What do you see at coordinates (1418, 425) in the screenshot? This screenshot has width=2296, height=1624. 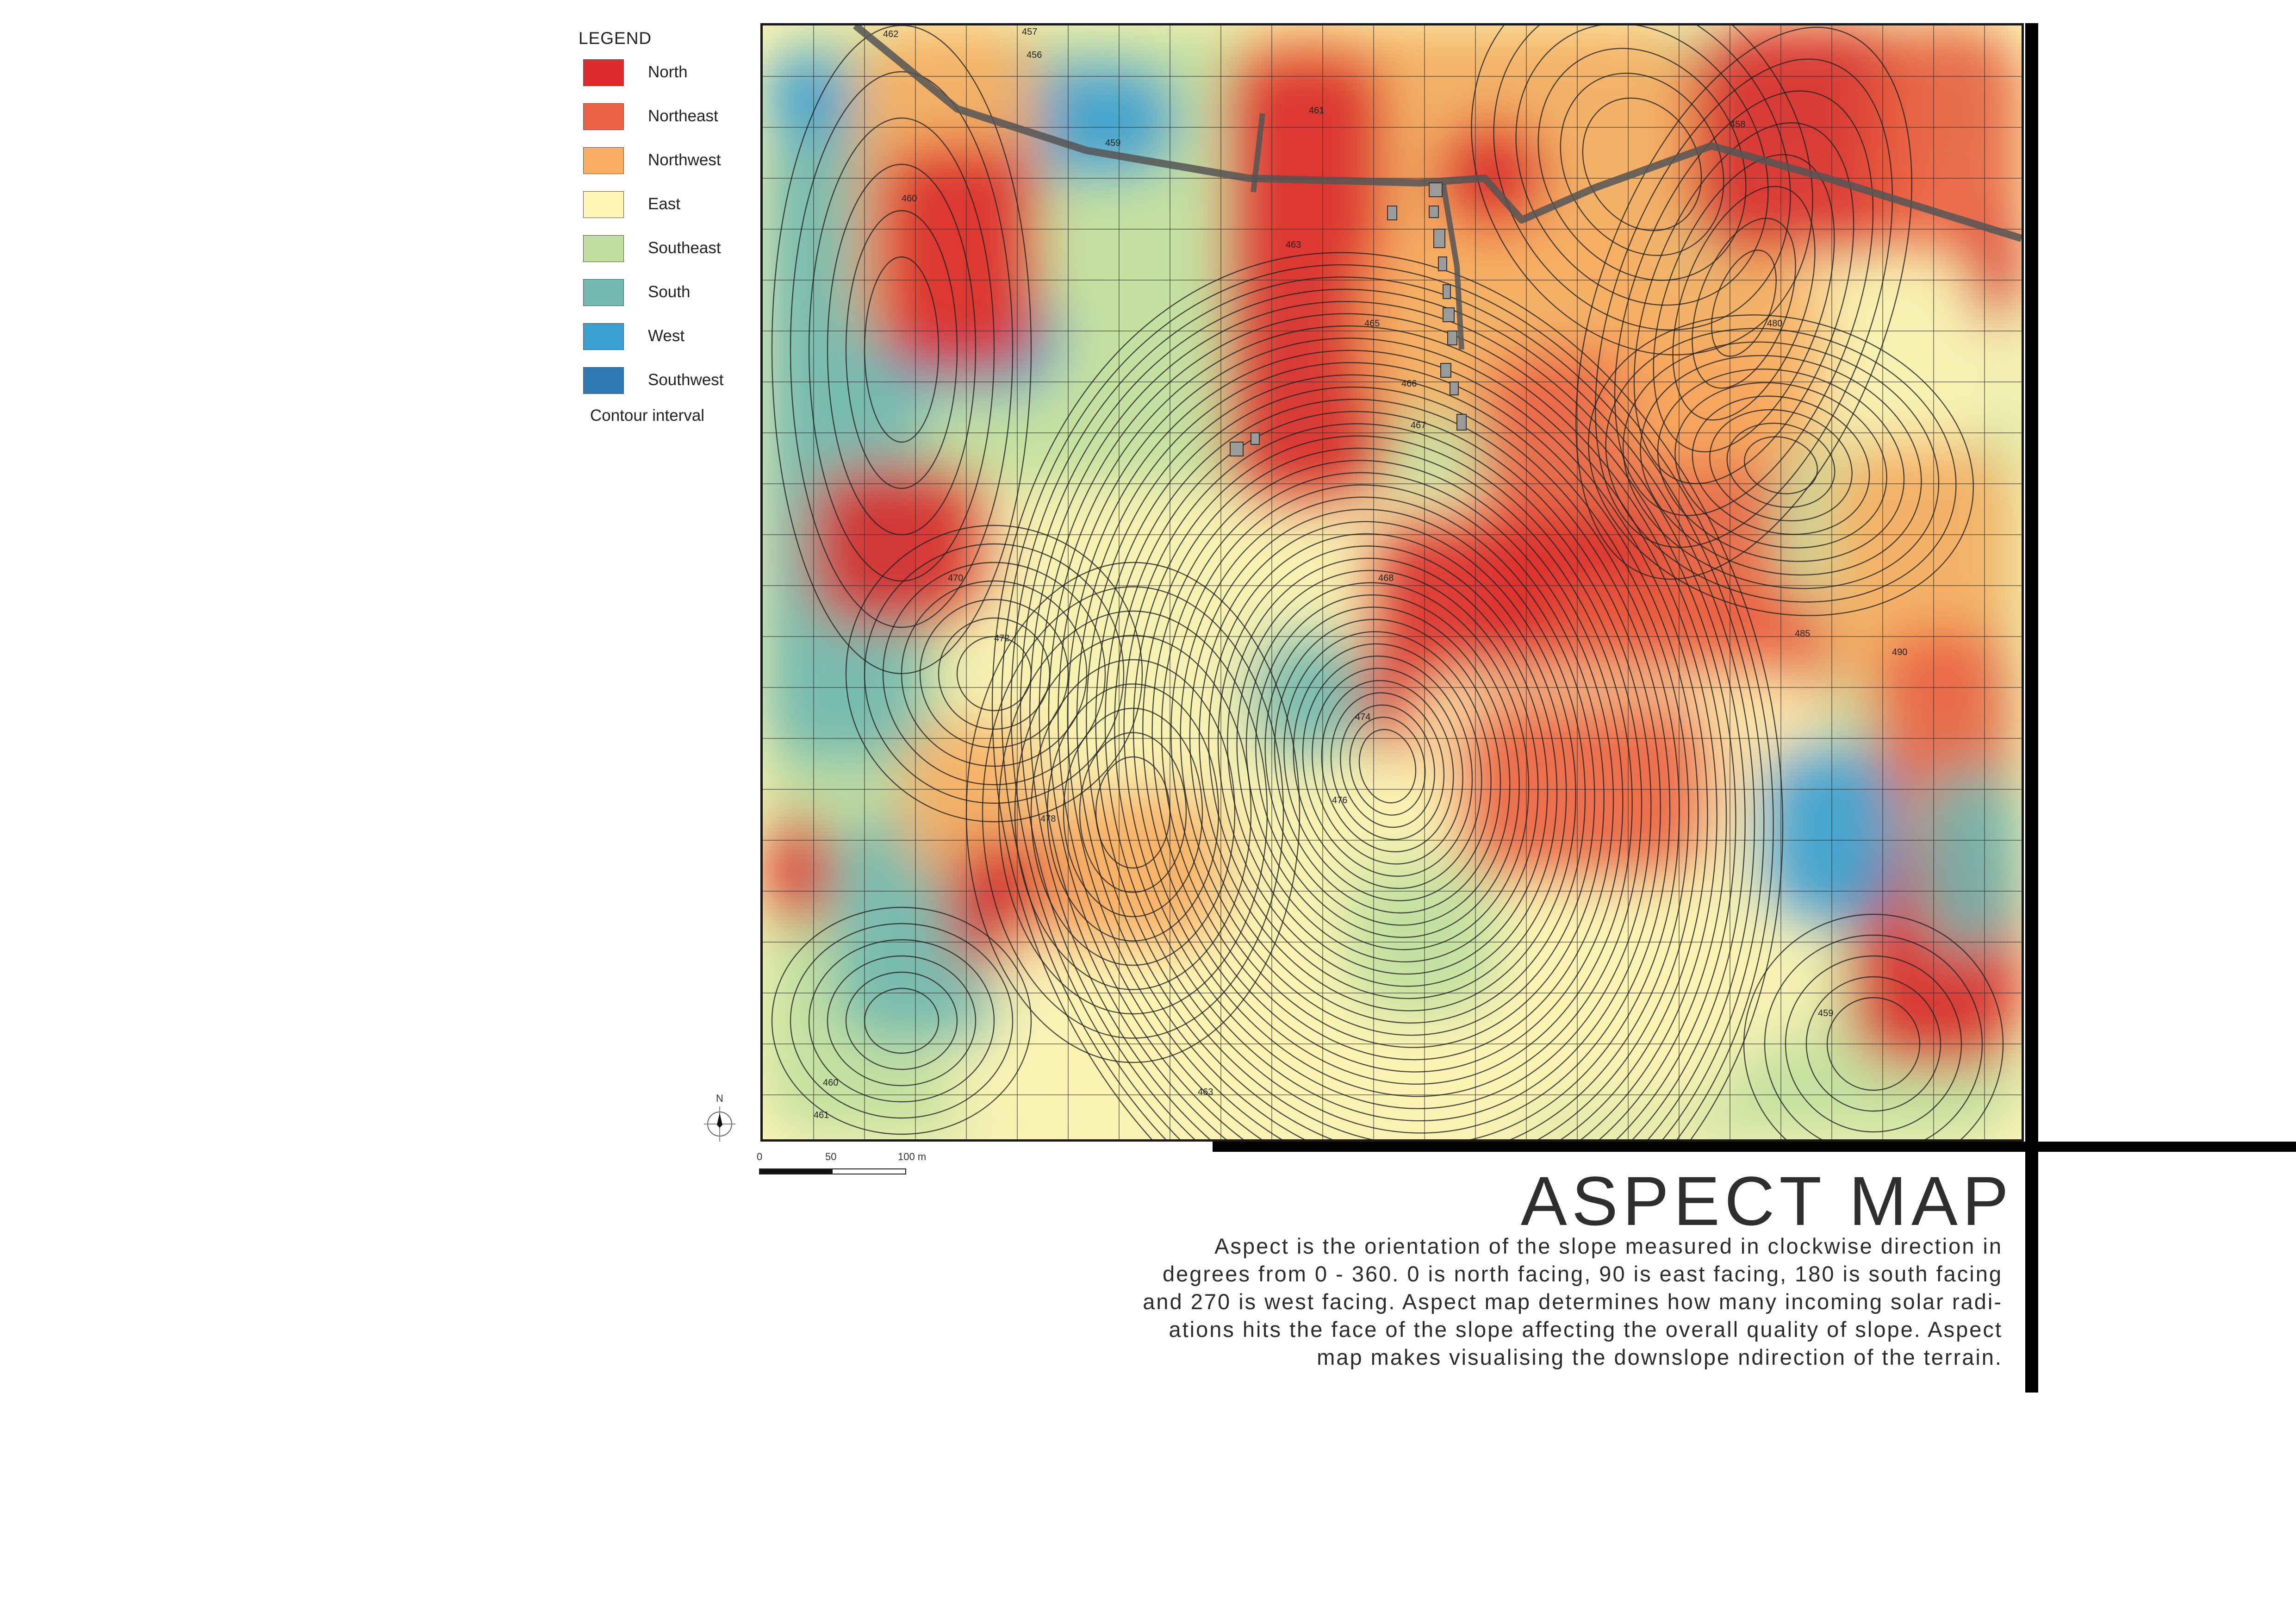 I see `contour-value-label: 467` at bounding box center [1418, 425].